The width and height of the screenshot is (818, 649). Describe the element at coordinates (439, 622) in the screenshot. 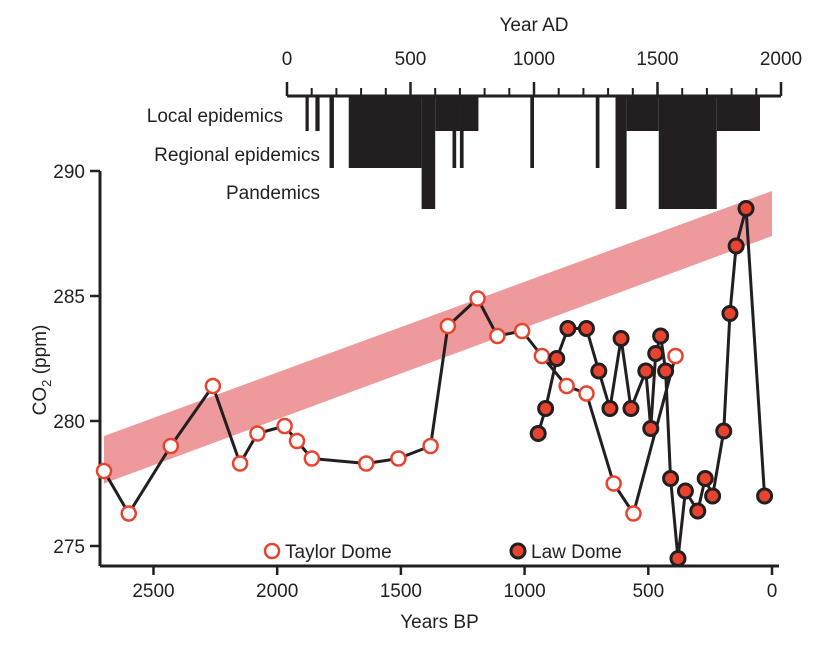

I see `x-axis-title: Years BP` at that location.